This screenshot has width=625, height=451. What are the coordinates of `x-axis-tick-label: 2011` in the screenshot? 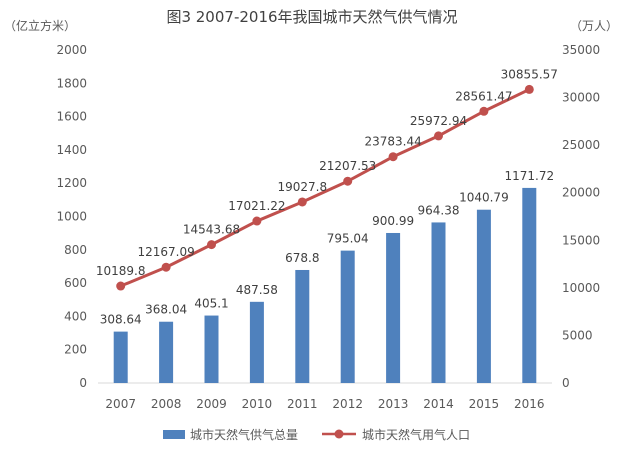 It's located at (302, 404).